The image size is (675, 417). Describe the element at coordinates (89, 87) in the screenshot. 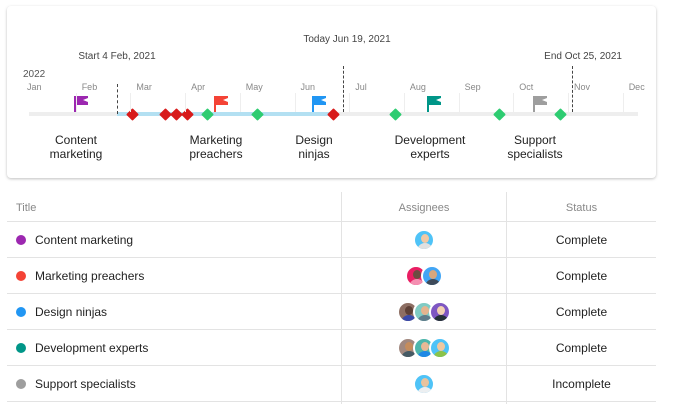

I see `month-label: Feb` at that location.